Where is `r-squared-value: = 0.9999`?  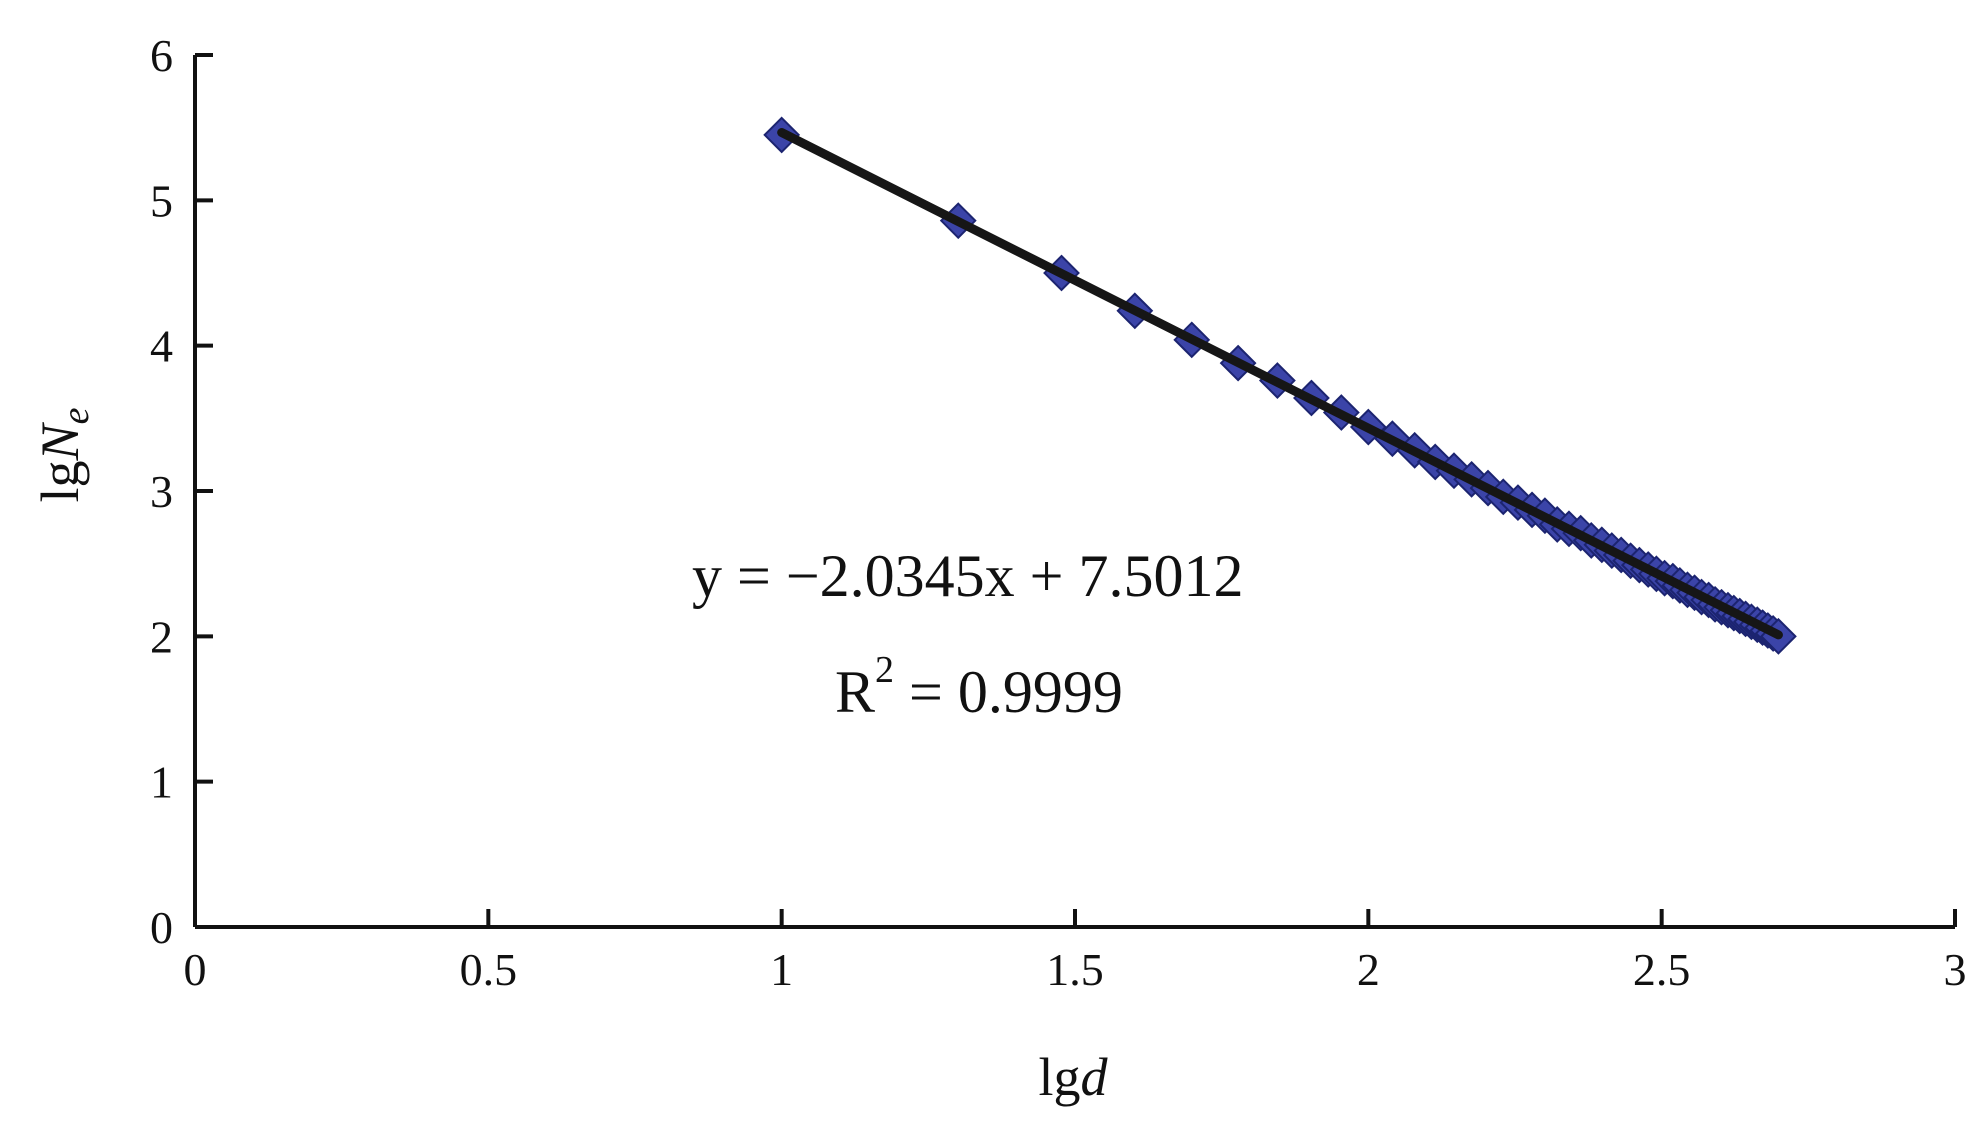
r-squared-value: = 0.9999 is located at coordinates (1008, 692).